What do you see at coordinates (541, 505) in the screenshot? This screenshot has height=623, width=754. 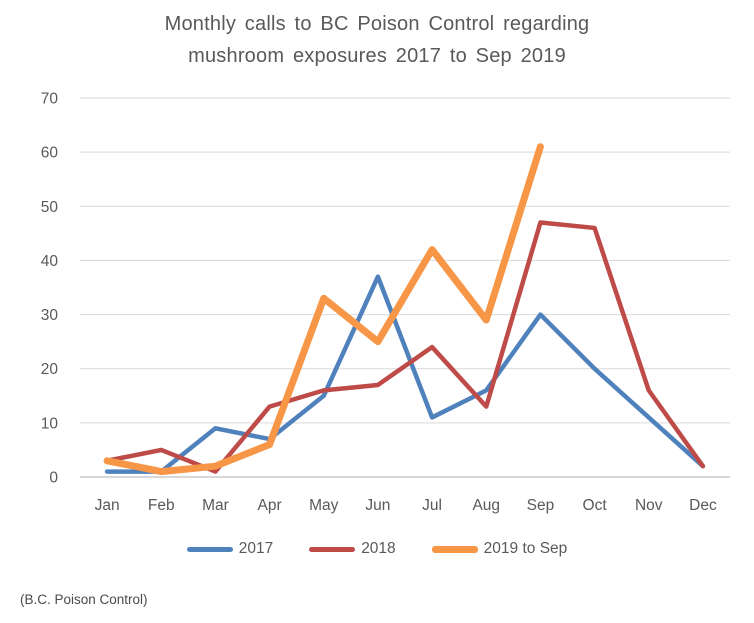 I see `x-axis-tick-label: Sep` at bounding box center [541, 505].